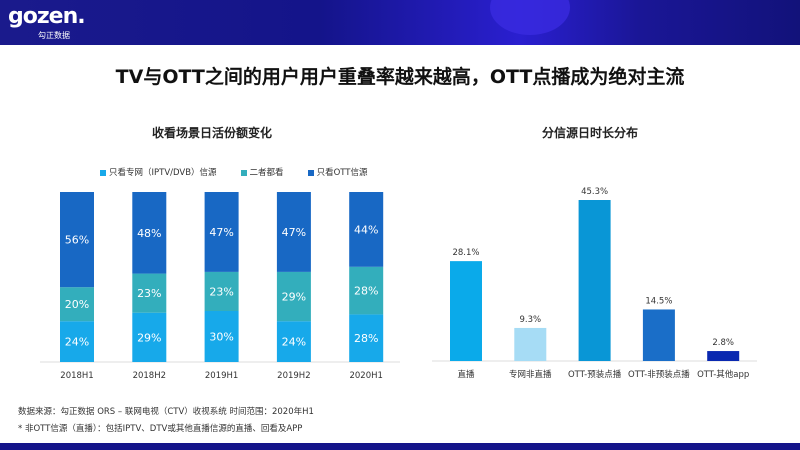 The image size is (800, 450). I want to click on x-tick-label: 2020H1, so click(365, 376).